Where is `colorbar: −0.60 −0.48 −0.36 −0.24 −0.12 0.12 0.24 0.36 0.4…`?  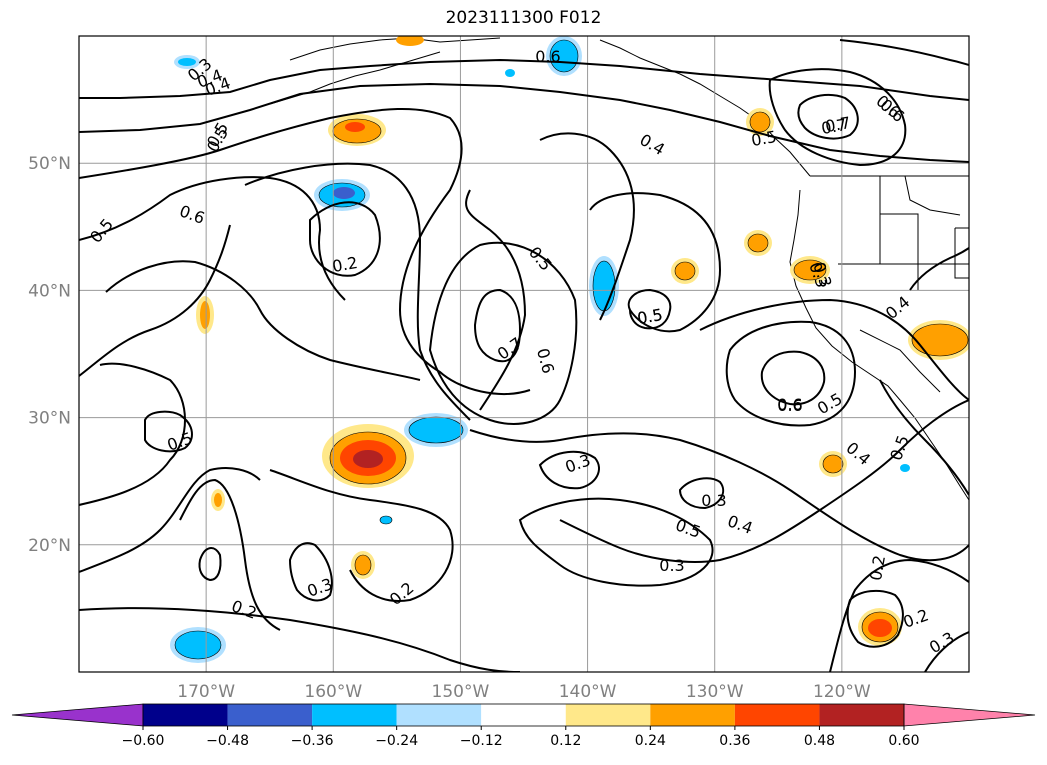 colorbar: −0.60 −0.48 −0.36 −0.24 −0.12 0.12 0.24 0.36 0.4… is located at coordinates (523, 726).